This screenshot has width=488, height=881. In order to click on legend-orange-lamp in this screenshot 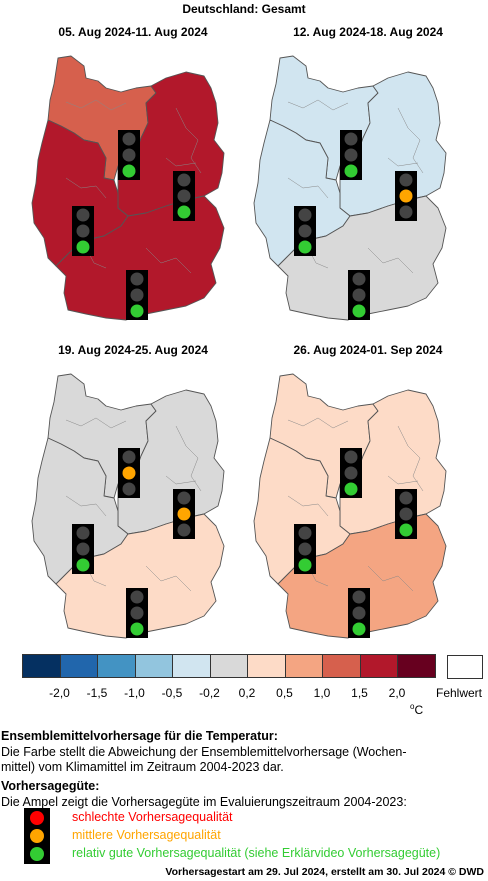, I will do `click(37, 836)`.